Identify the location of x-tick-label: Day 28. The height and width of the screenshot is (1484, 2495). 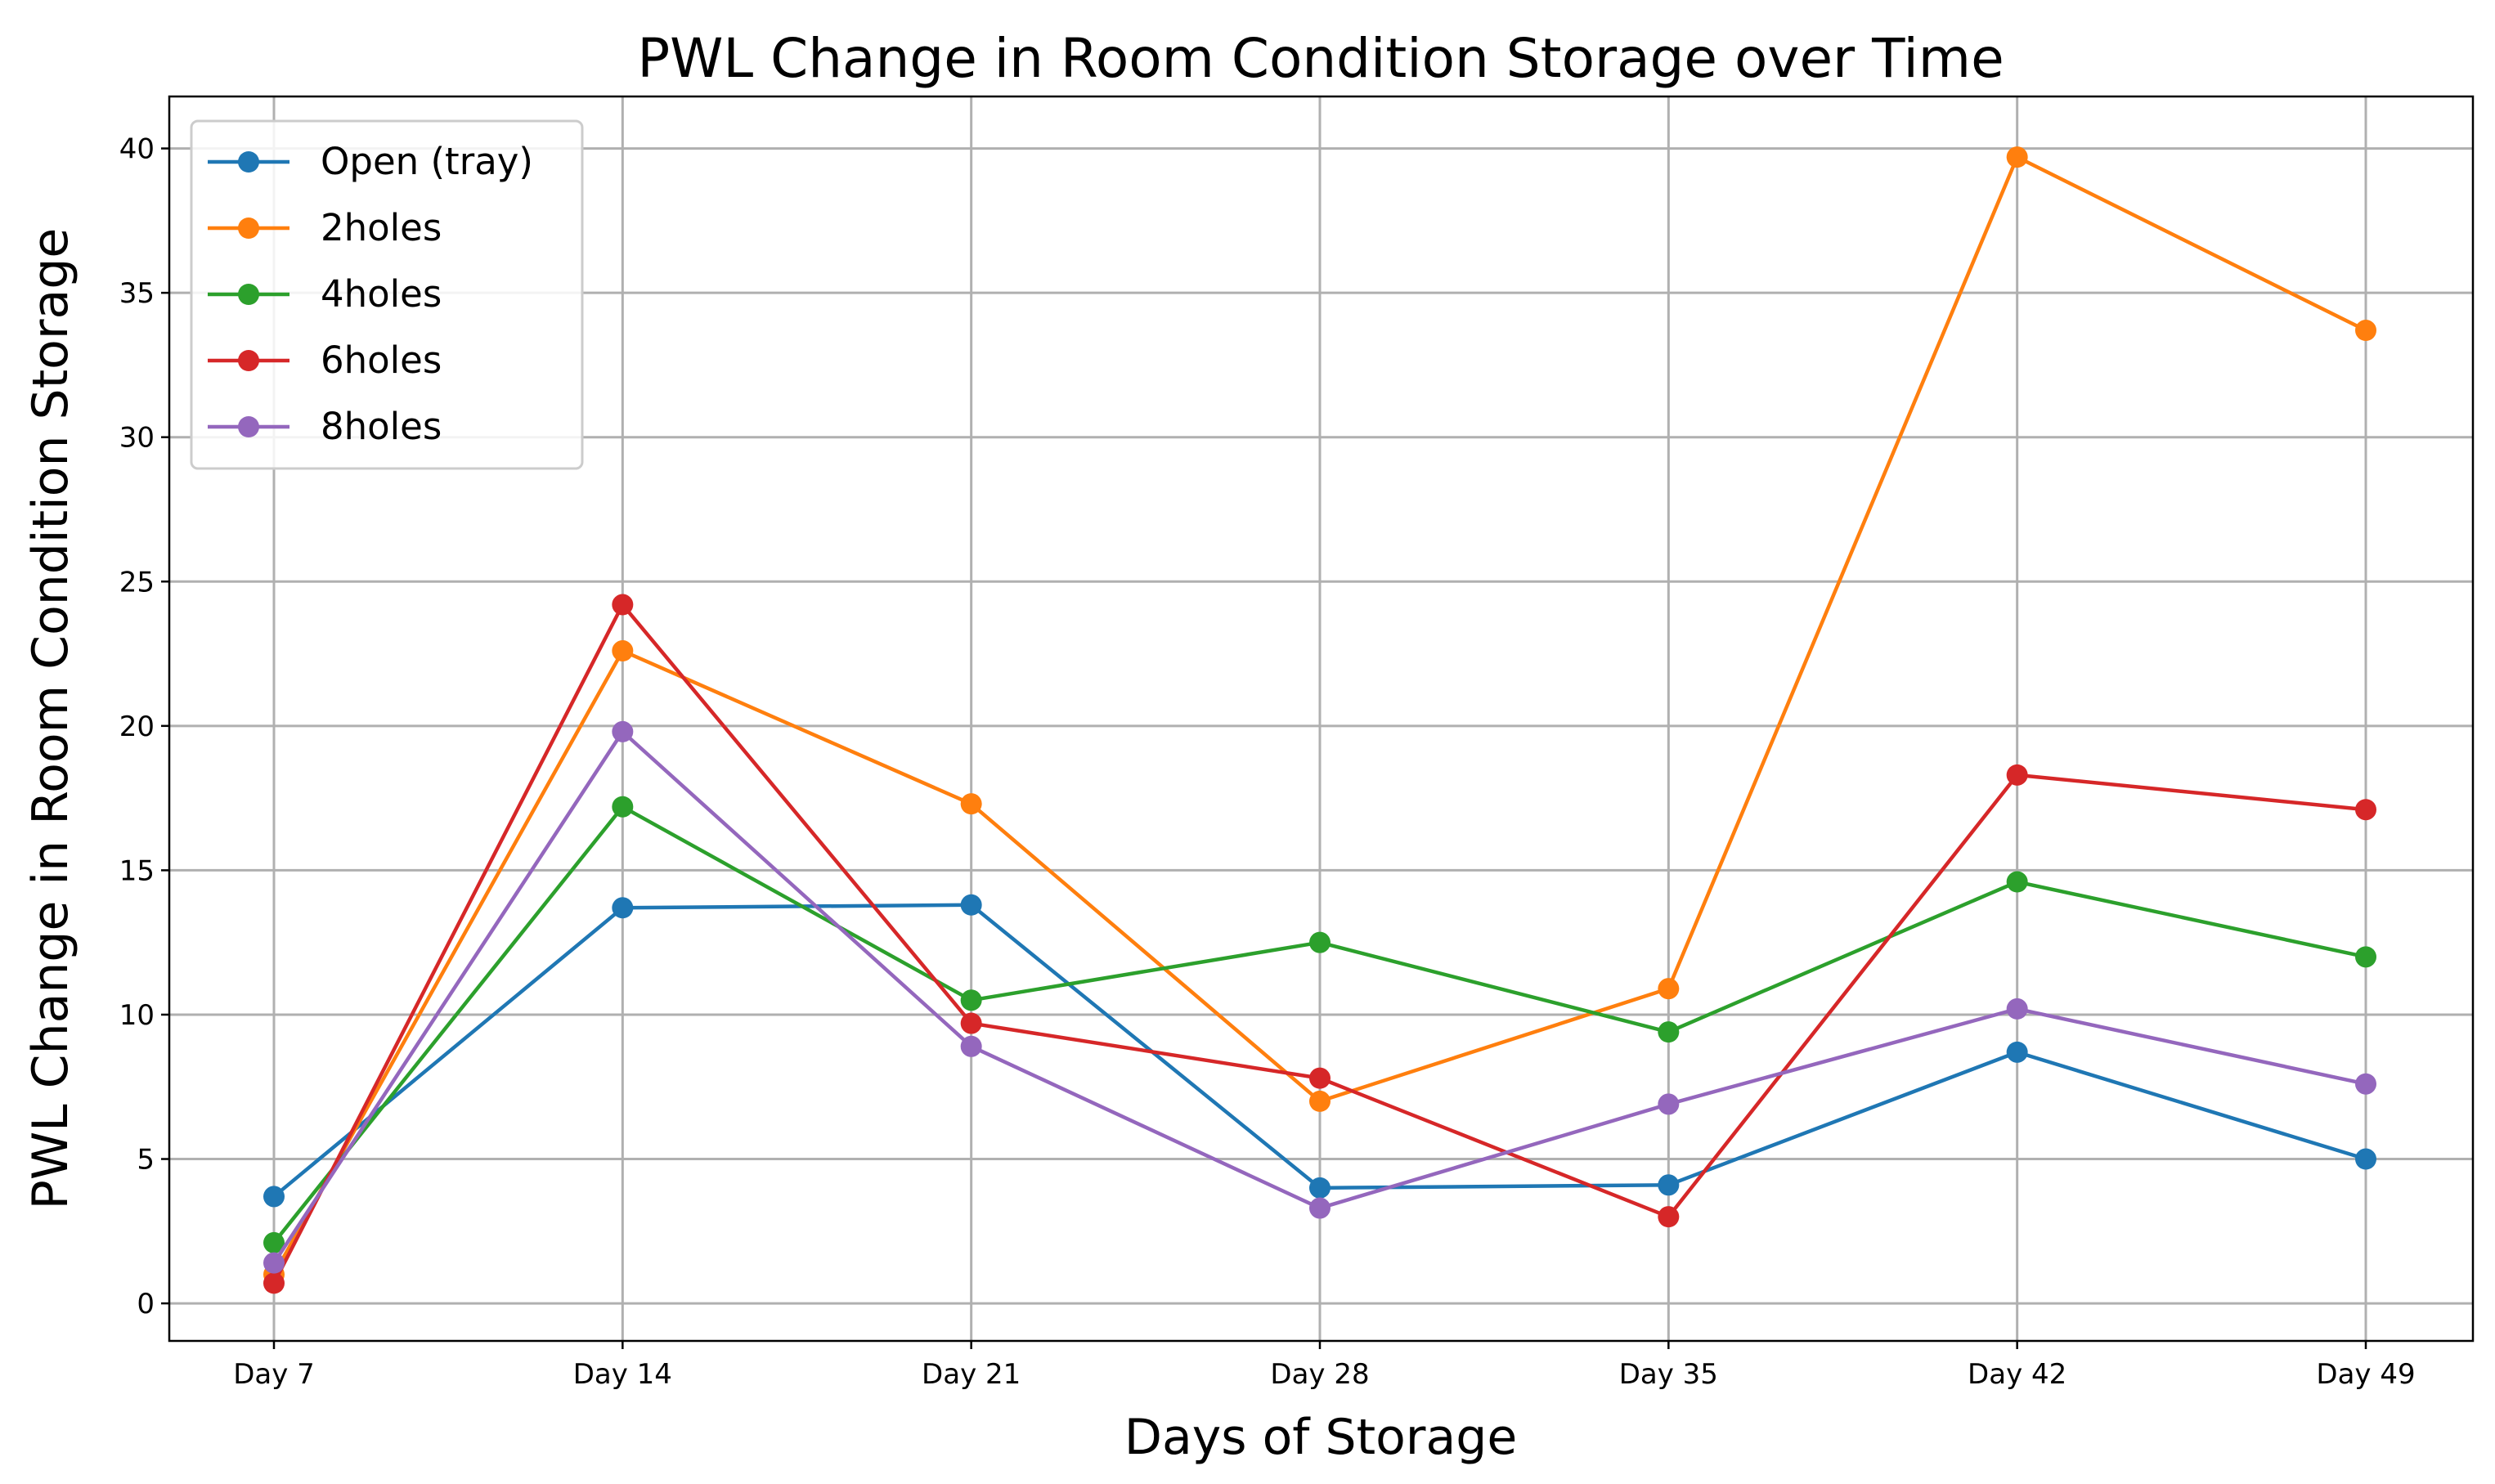
(1319, 1374).